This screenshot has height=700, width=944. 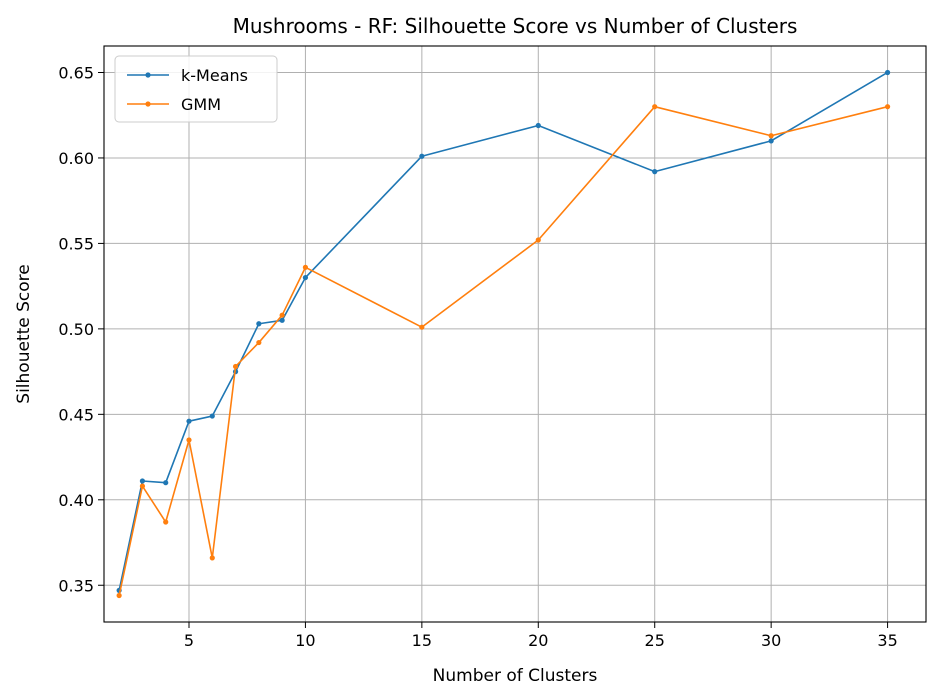 What do you see at coordinates (76, 585) in the screenshot?
I see `y-tick-label: 0.35` at bounding box center [76, 585].